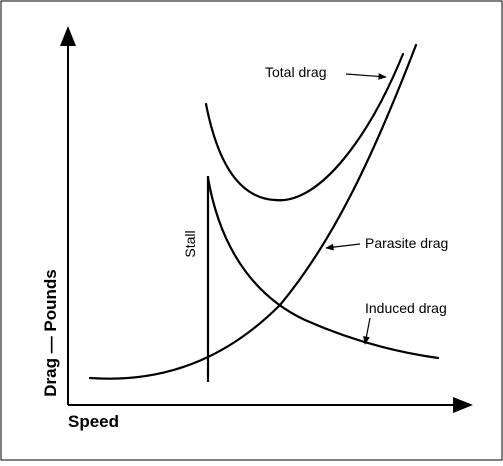 The image size is (503, 466). What do you see at coordinates (463, 405) in the screenshot?
I see `x-axis-arrow` at bounding box center [463, 405].